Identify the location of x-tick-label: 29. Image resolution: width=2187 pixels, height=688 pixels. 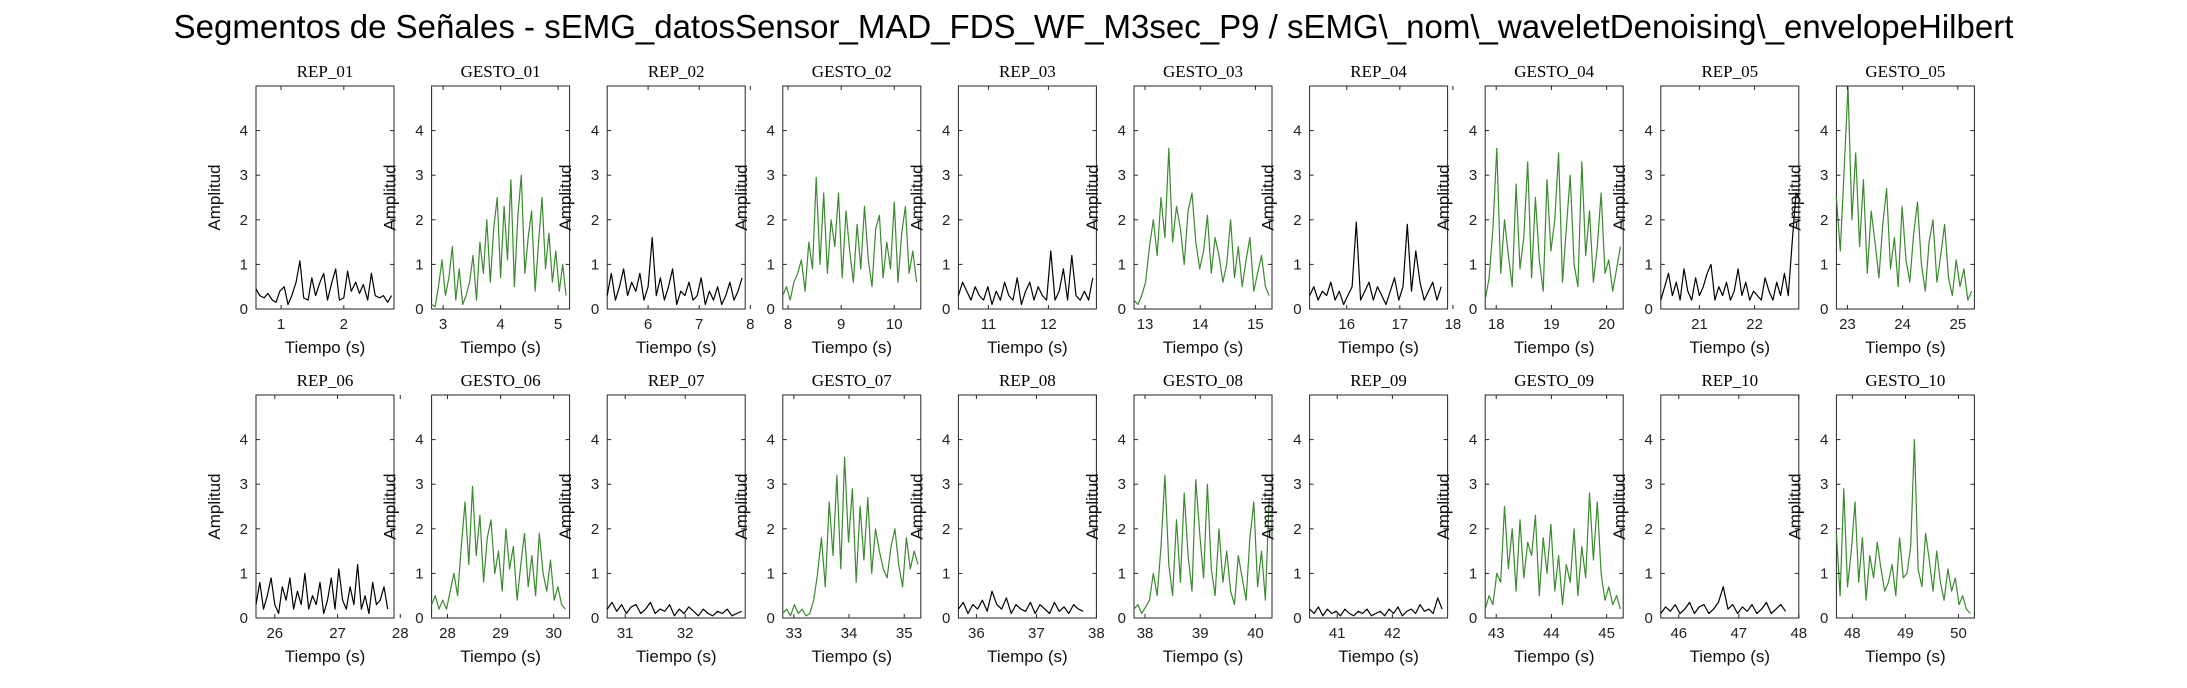
(500, 633).